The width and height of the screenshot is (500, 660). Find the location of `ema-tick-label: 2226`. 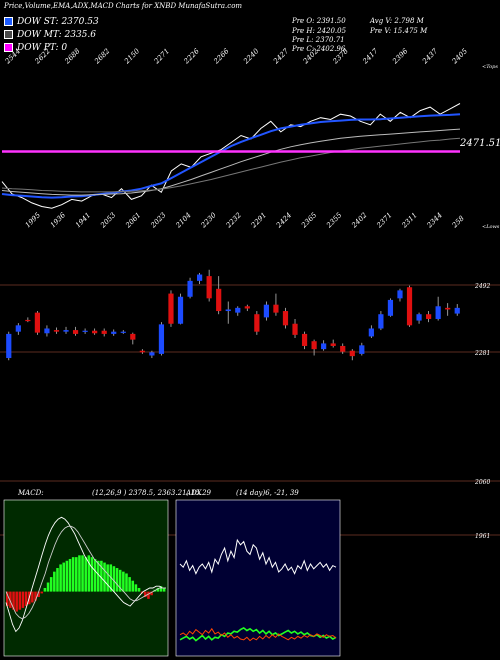

ema-tick-label: 2226 is located at coordinates (191, 56).